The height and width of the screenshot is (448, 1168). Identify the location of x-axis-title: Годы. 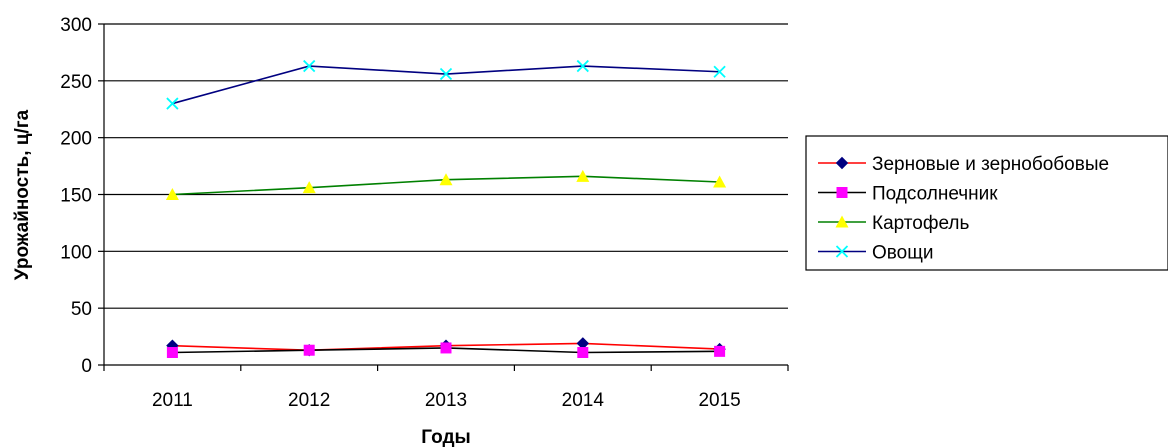
(445, 437).